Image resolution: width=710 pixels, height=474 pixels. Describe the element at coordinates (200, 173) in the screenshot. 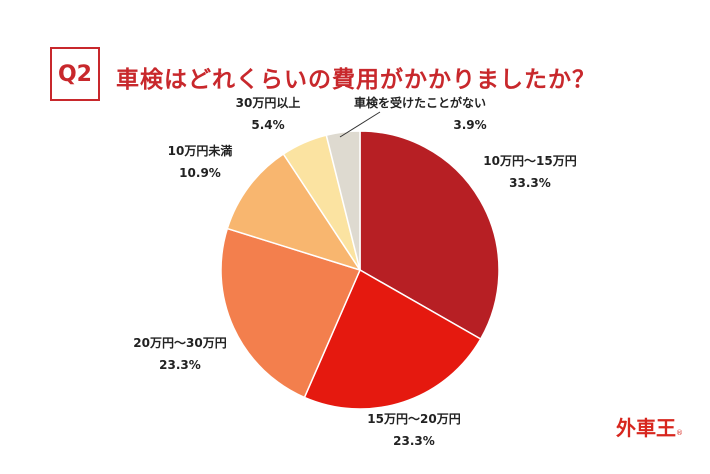

I see `slice-value: 10.9%` at that location.